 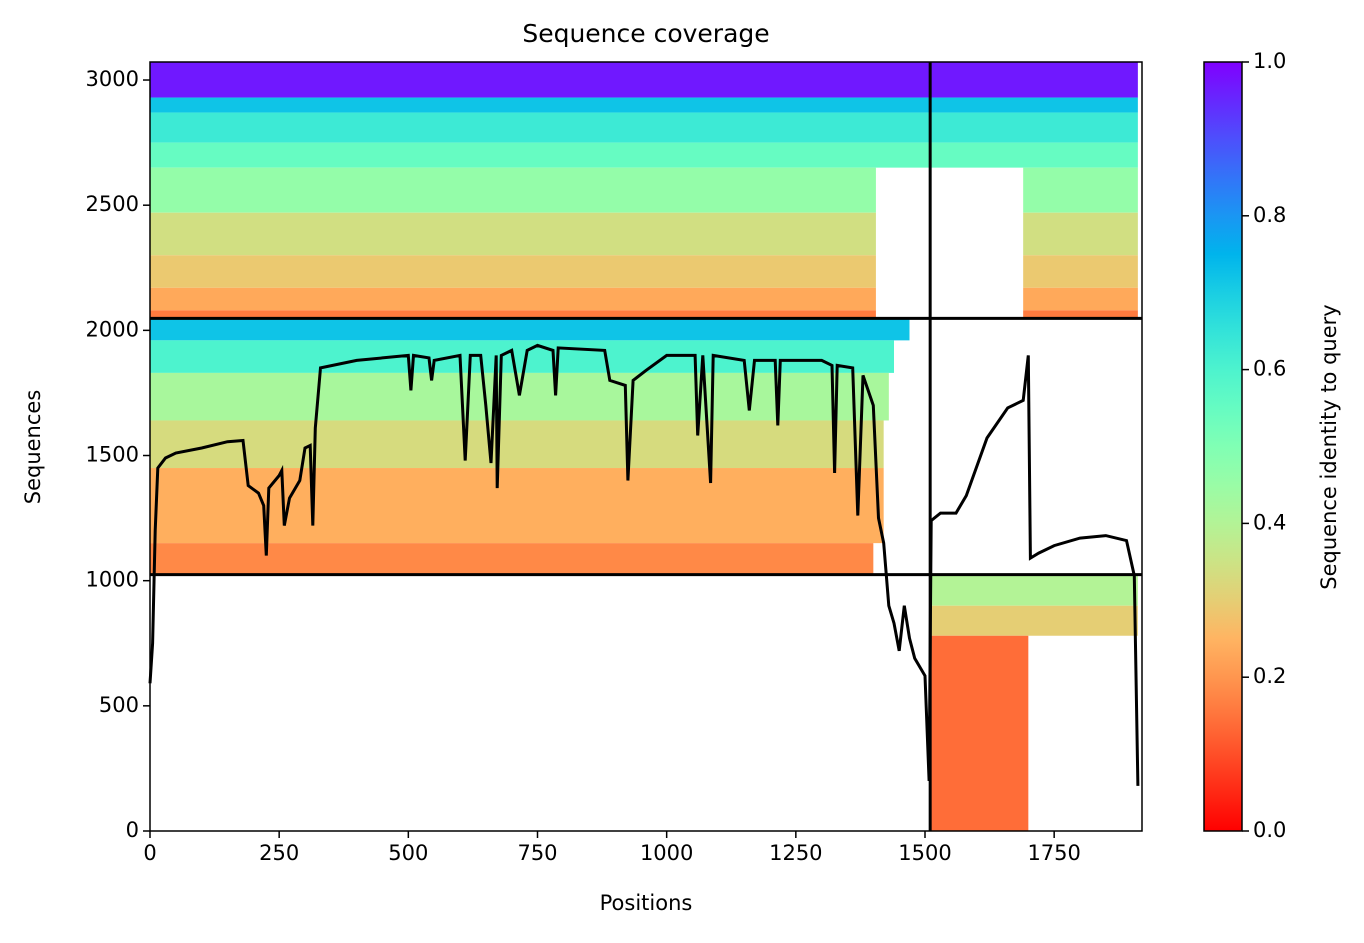 What do you see at coordinates (1223, 446) in the screenshot?
I see `colorbar` at bounding box center [1223, 446].